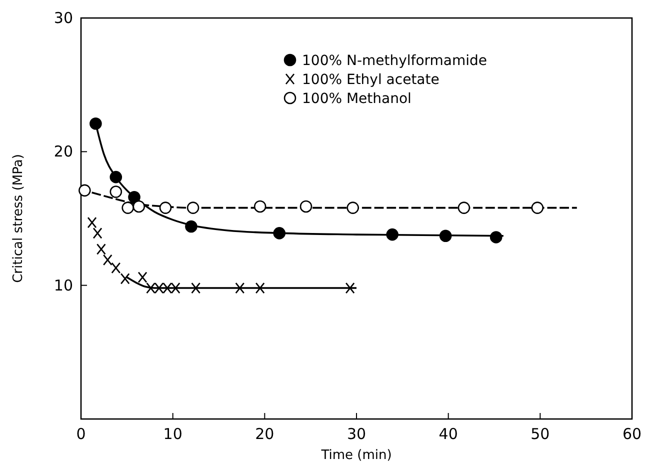 This screenshot has height=467, width=647. What do you see at coordinates (264, 434) in the screenshot?
I see `x-tick-label: 20` at bounding box center [264, 434].